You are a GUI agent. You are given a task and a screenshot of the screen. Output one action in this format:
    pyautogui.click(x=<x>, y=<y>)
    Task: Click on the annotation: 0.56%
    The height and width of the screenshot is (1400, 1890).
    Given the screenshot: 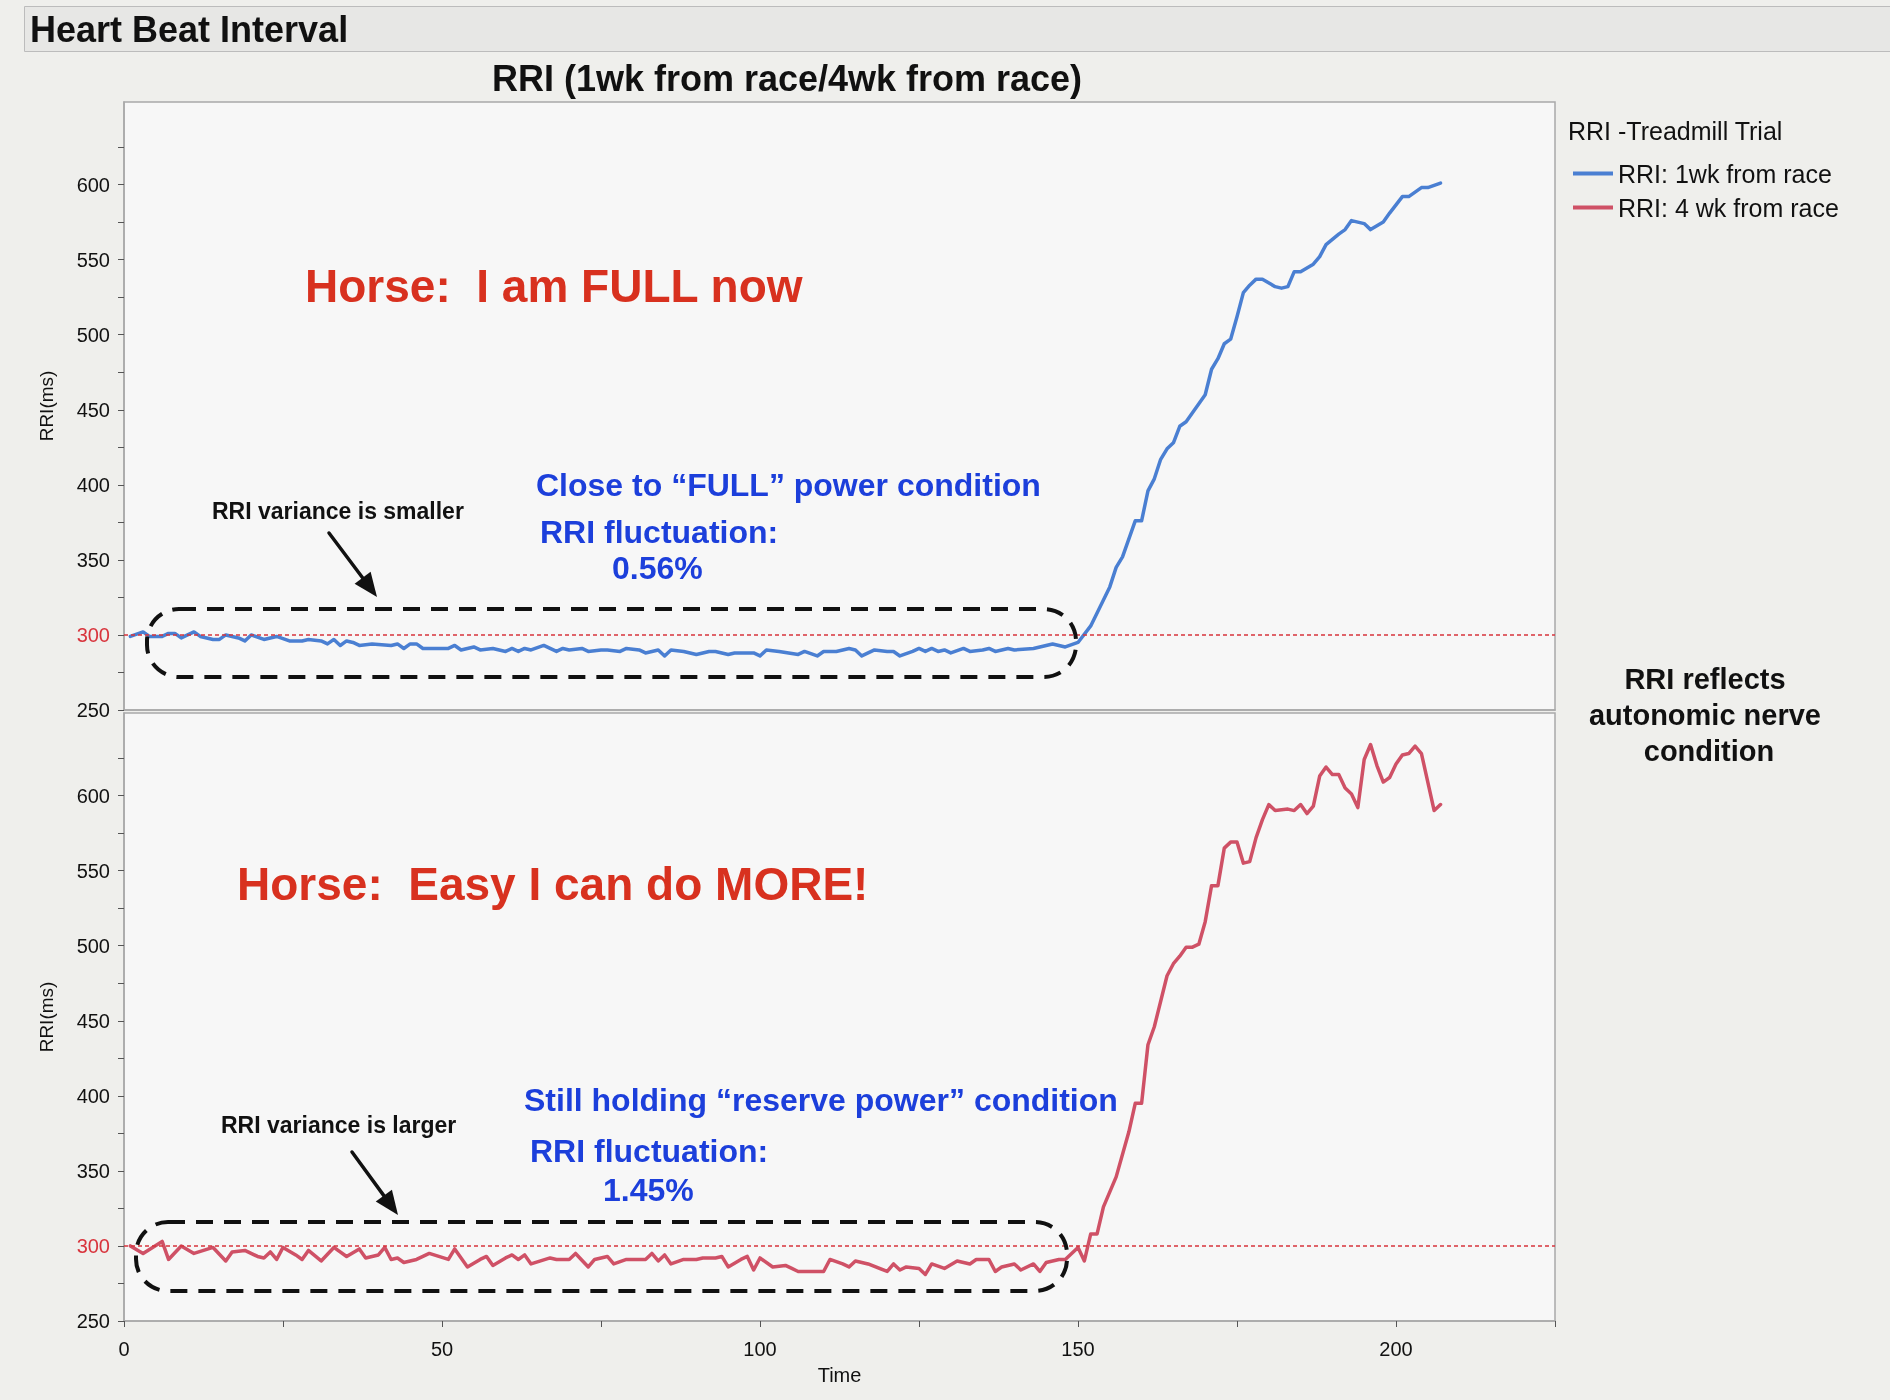 What is the action you would take?
    pyautogui.click(x=657, y=568)
    